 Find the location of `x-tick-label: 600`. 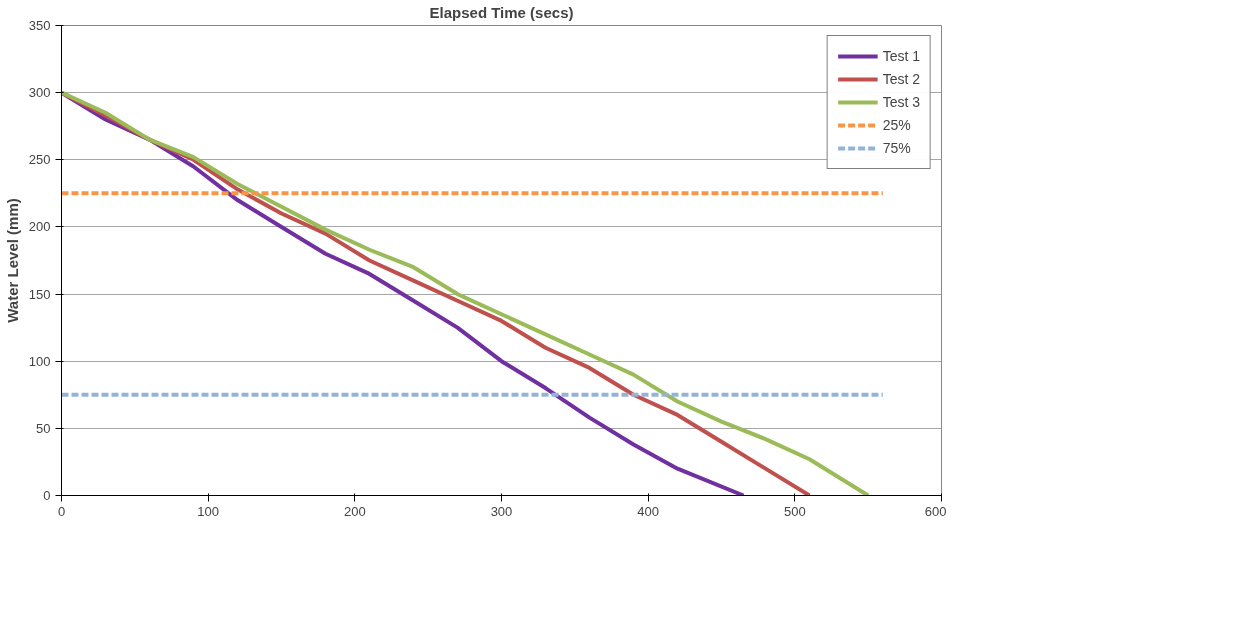

x-tick-label: 600 is located at coordinates (935, 511).